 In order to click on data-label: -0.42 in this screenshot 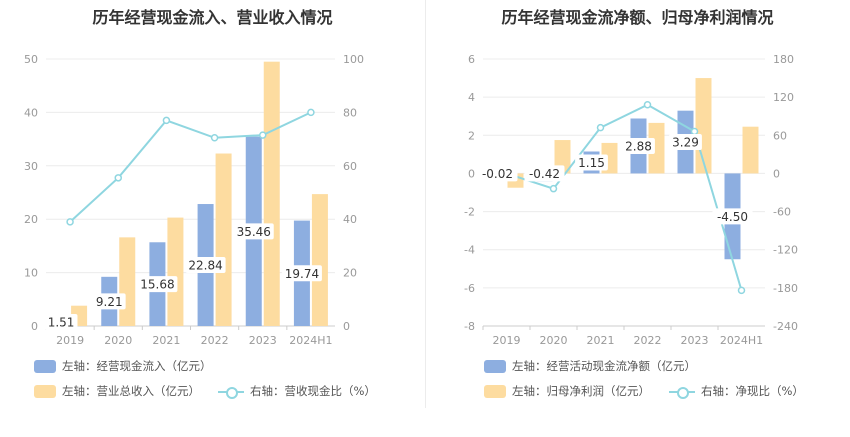, I will do `click(544, 174)`.